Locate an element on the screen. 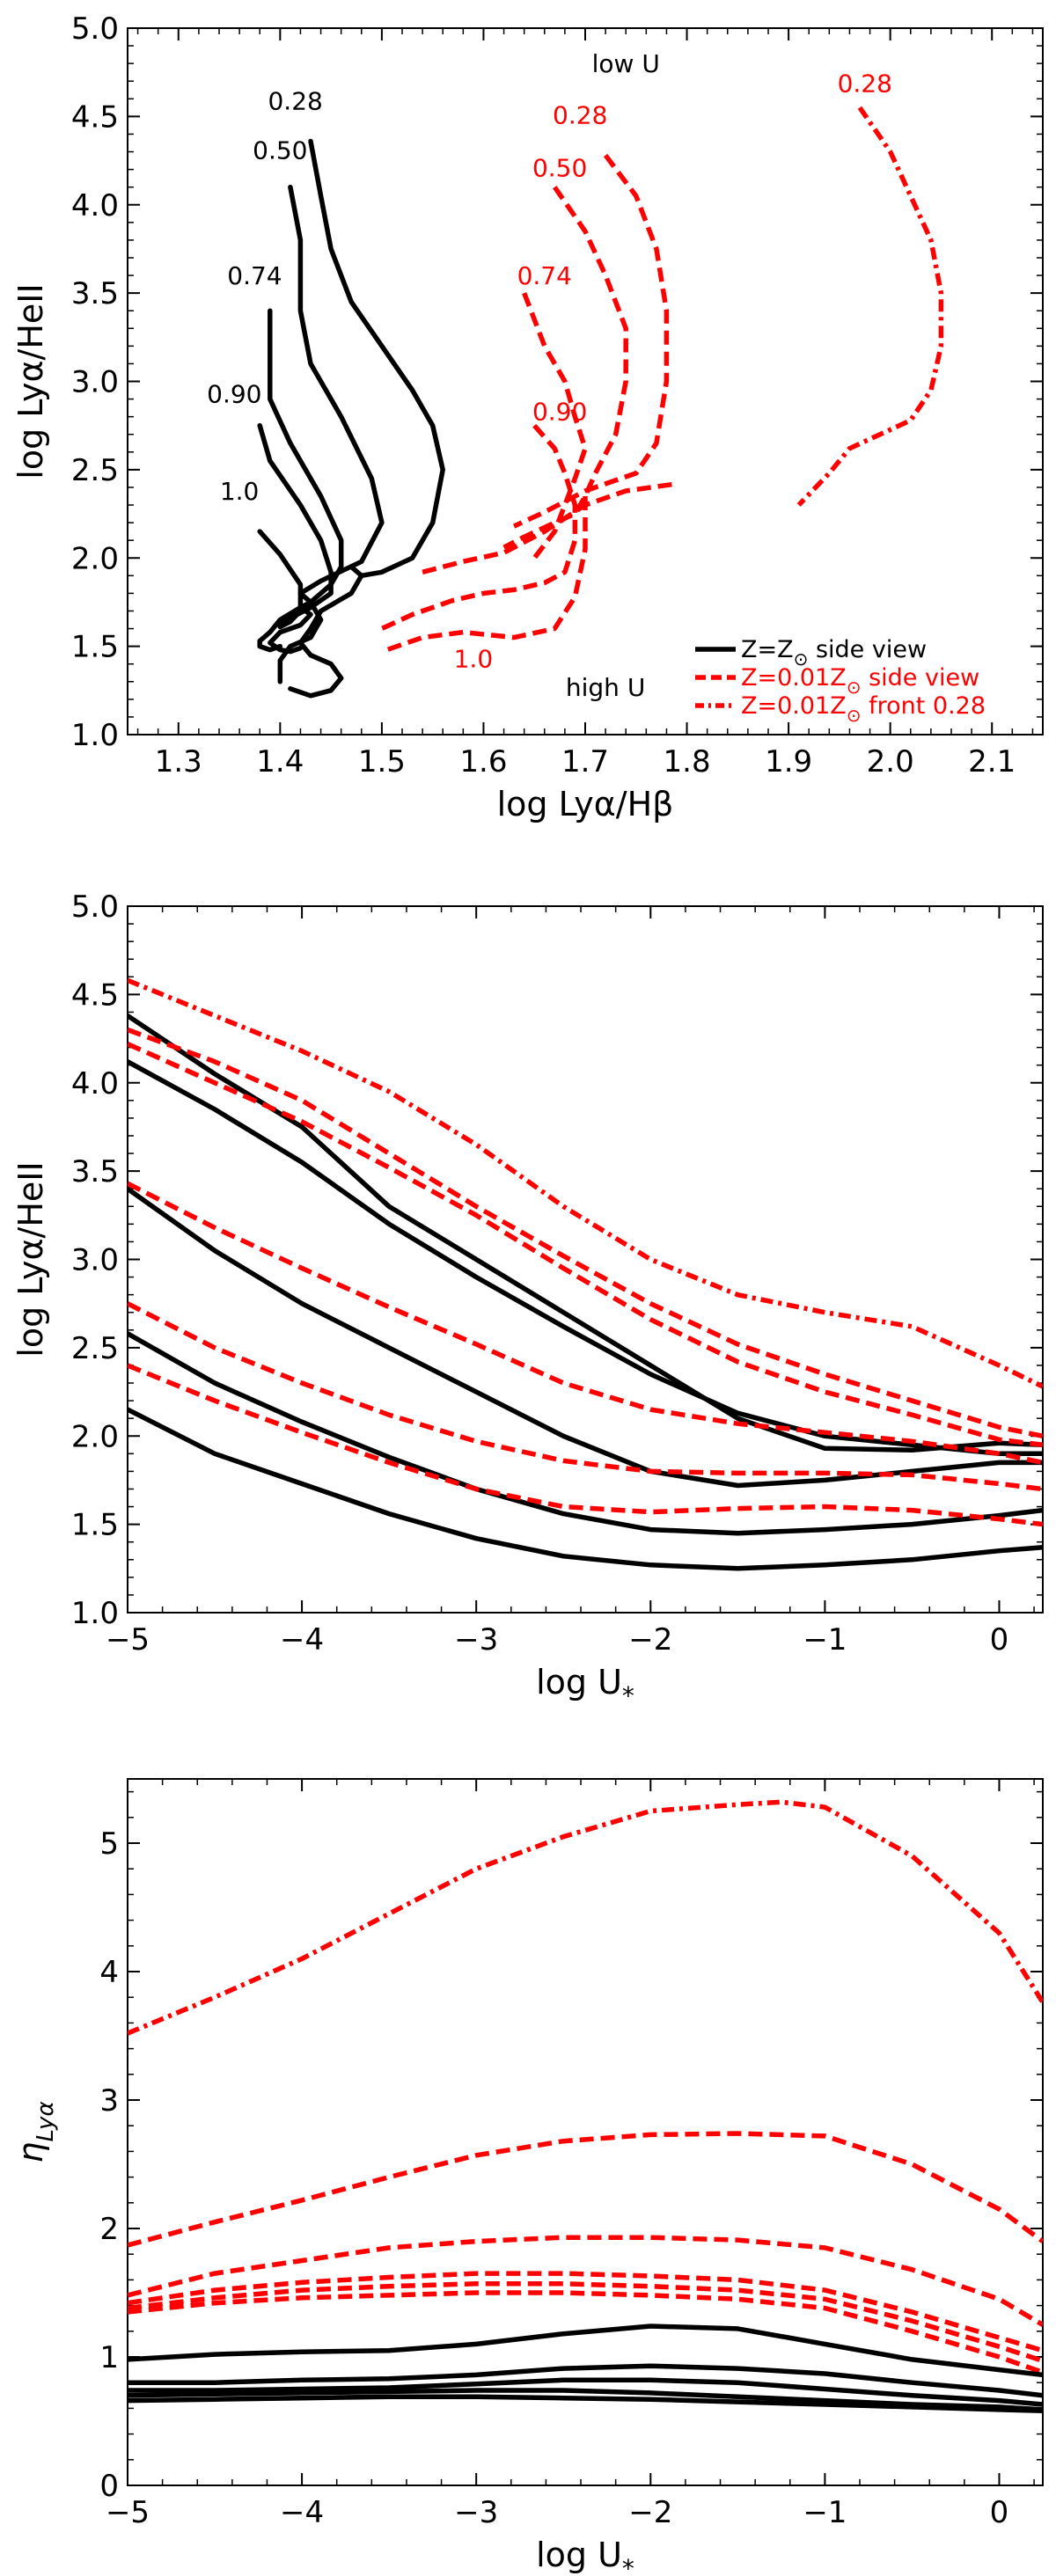  series-line-0.01-solar-0.90 is located at coordinates (585, 2322).